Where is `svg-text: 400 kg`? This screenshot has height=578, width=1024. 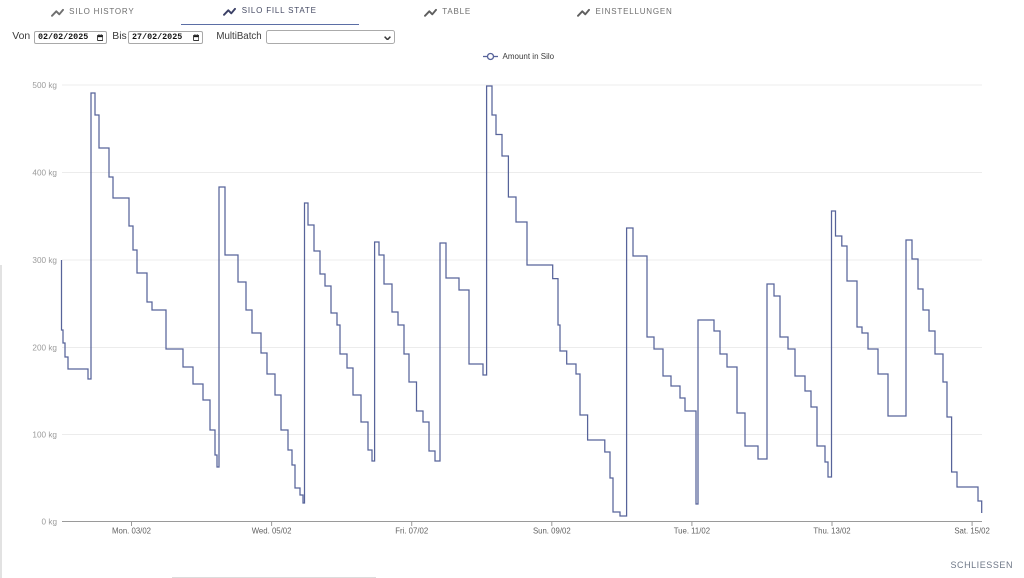 svg-text: 400 kg is located at coordinates (44, 172).